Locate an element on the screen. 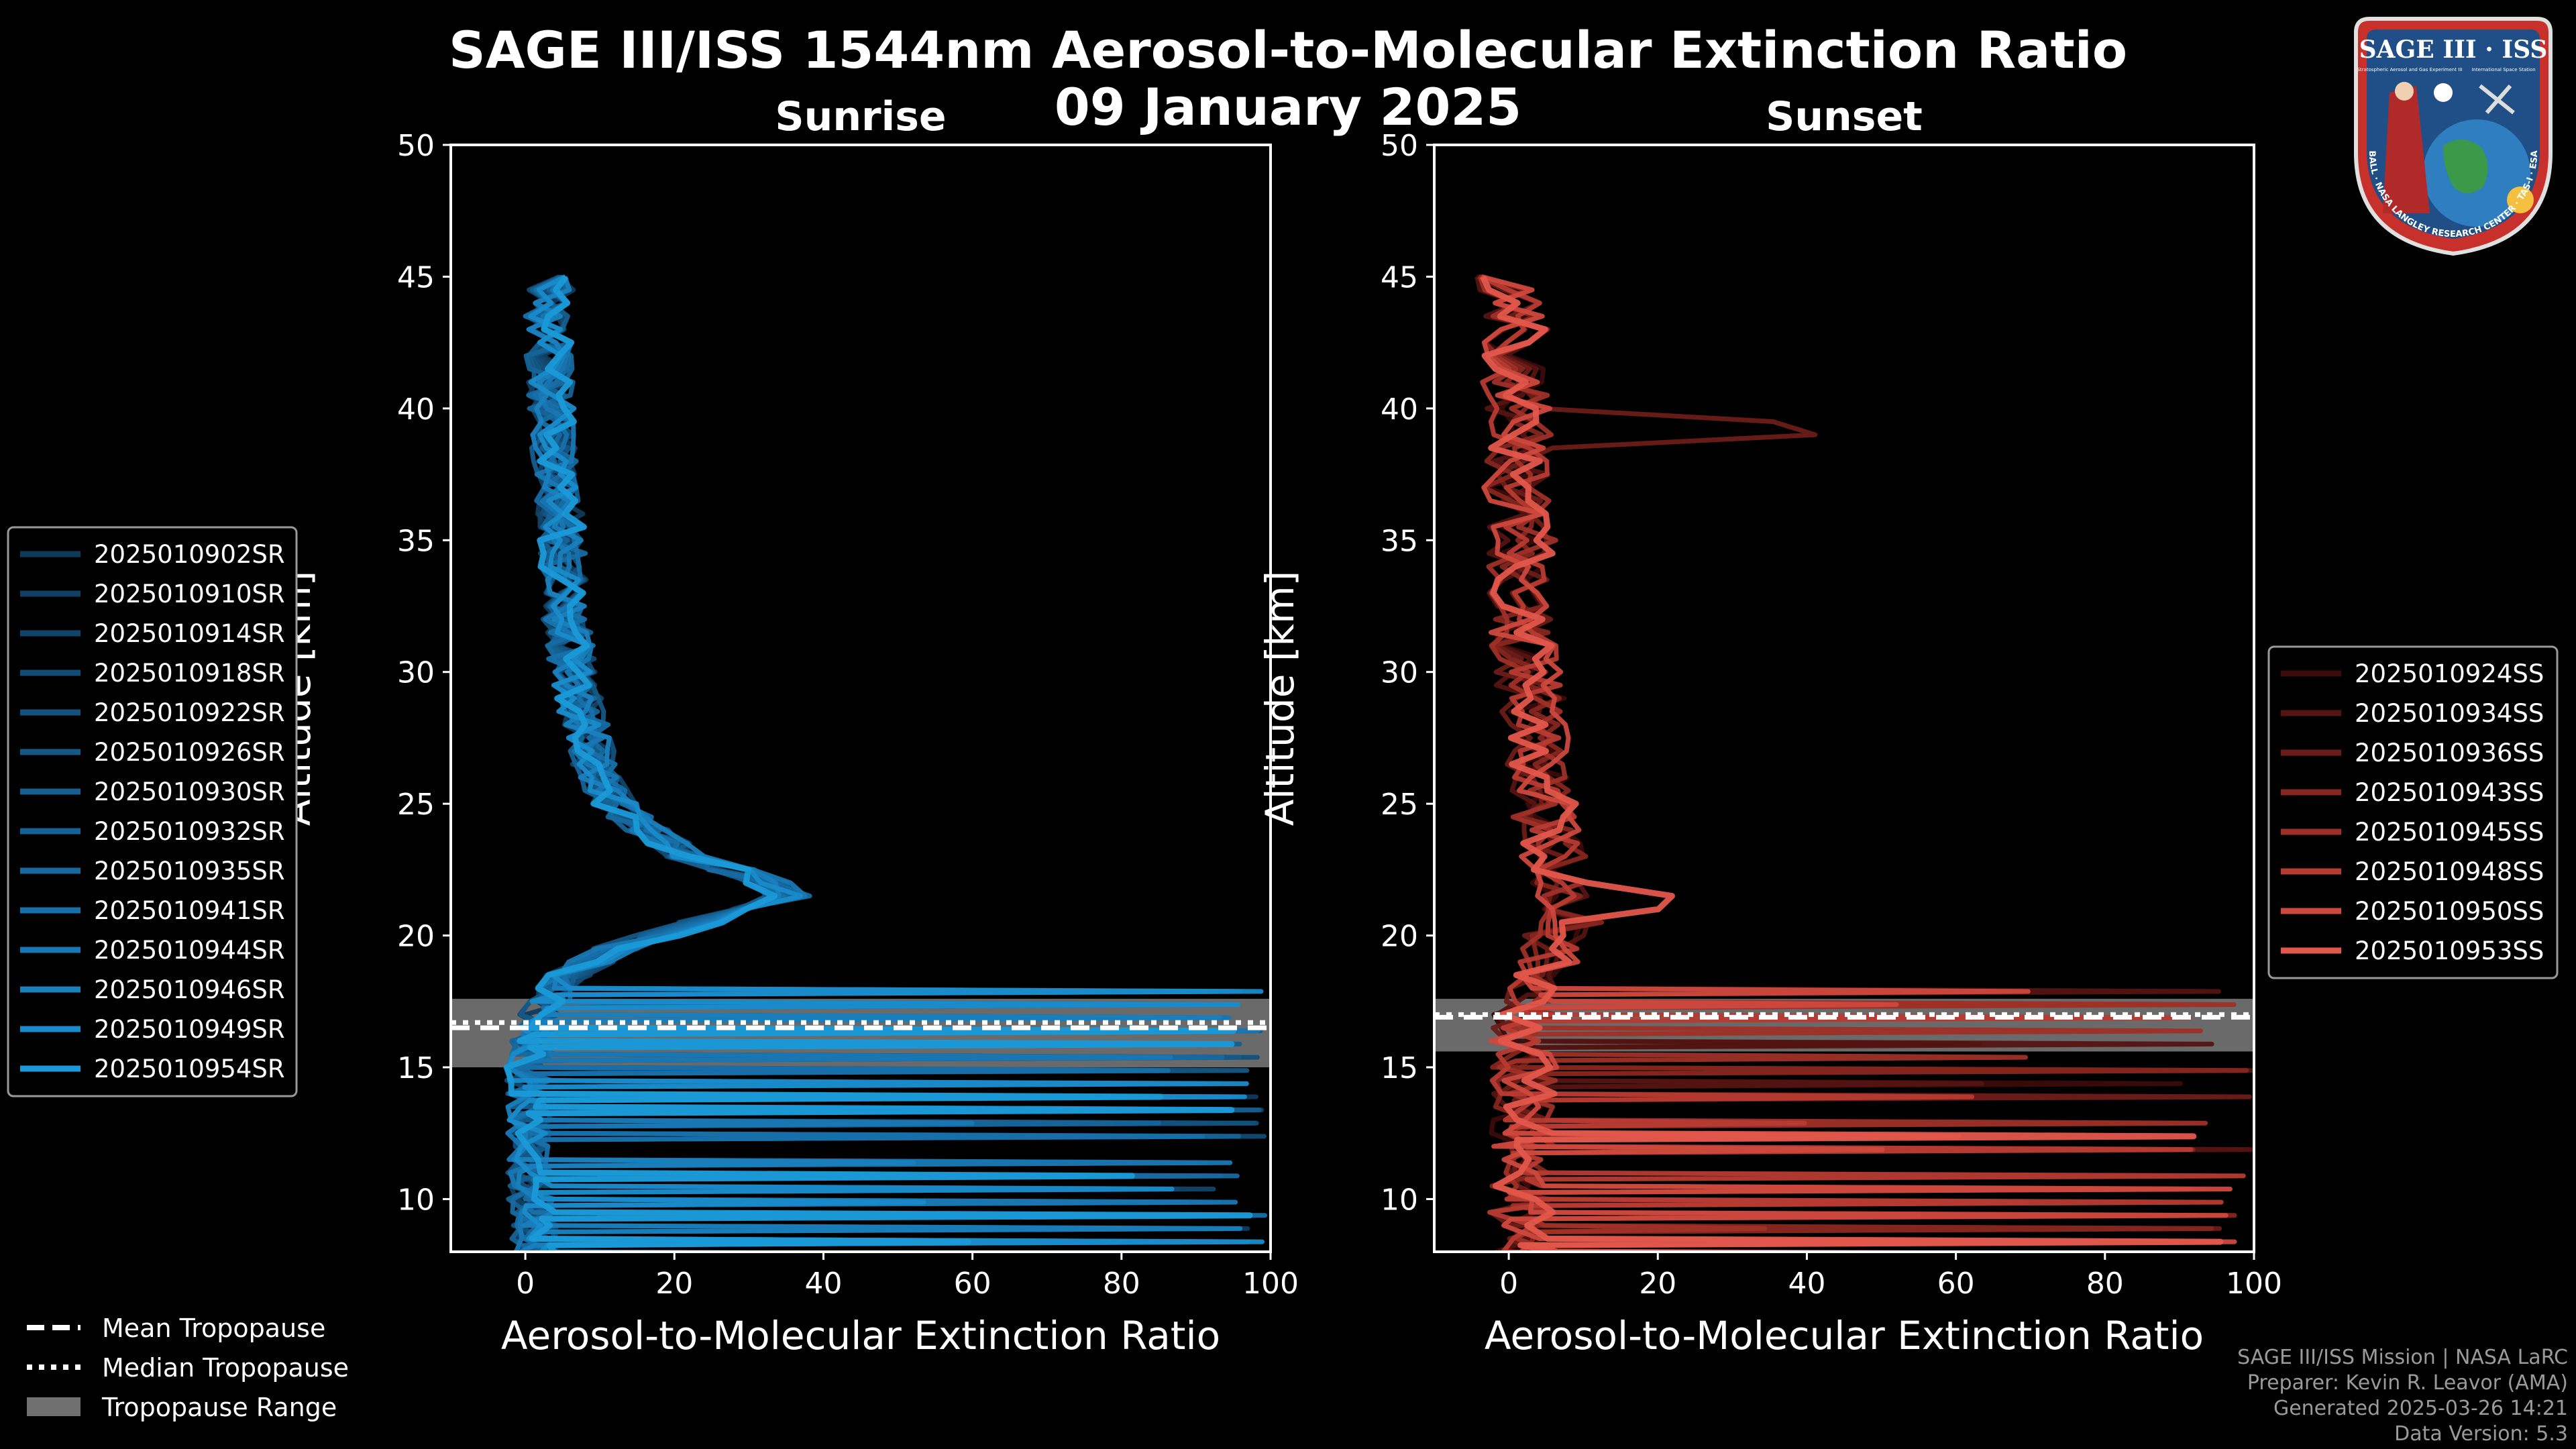 This screenshot has width=2576, height=1449. legend-entry-label: 2025010934SS is located at coordinates (2449, 713).